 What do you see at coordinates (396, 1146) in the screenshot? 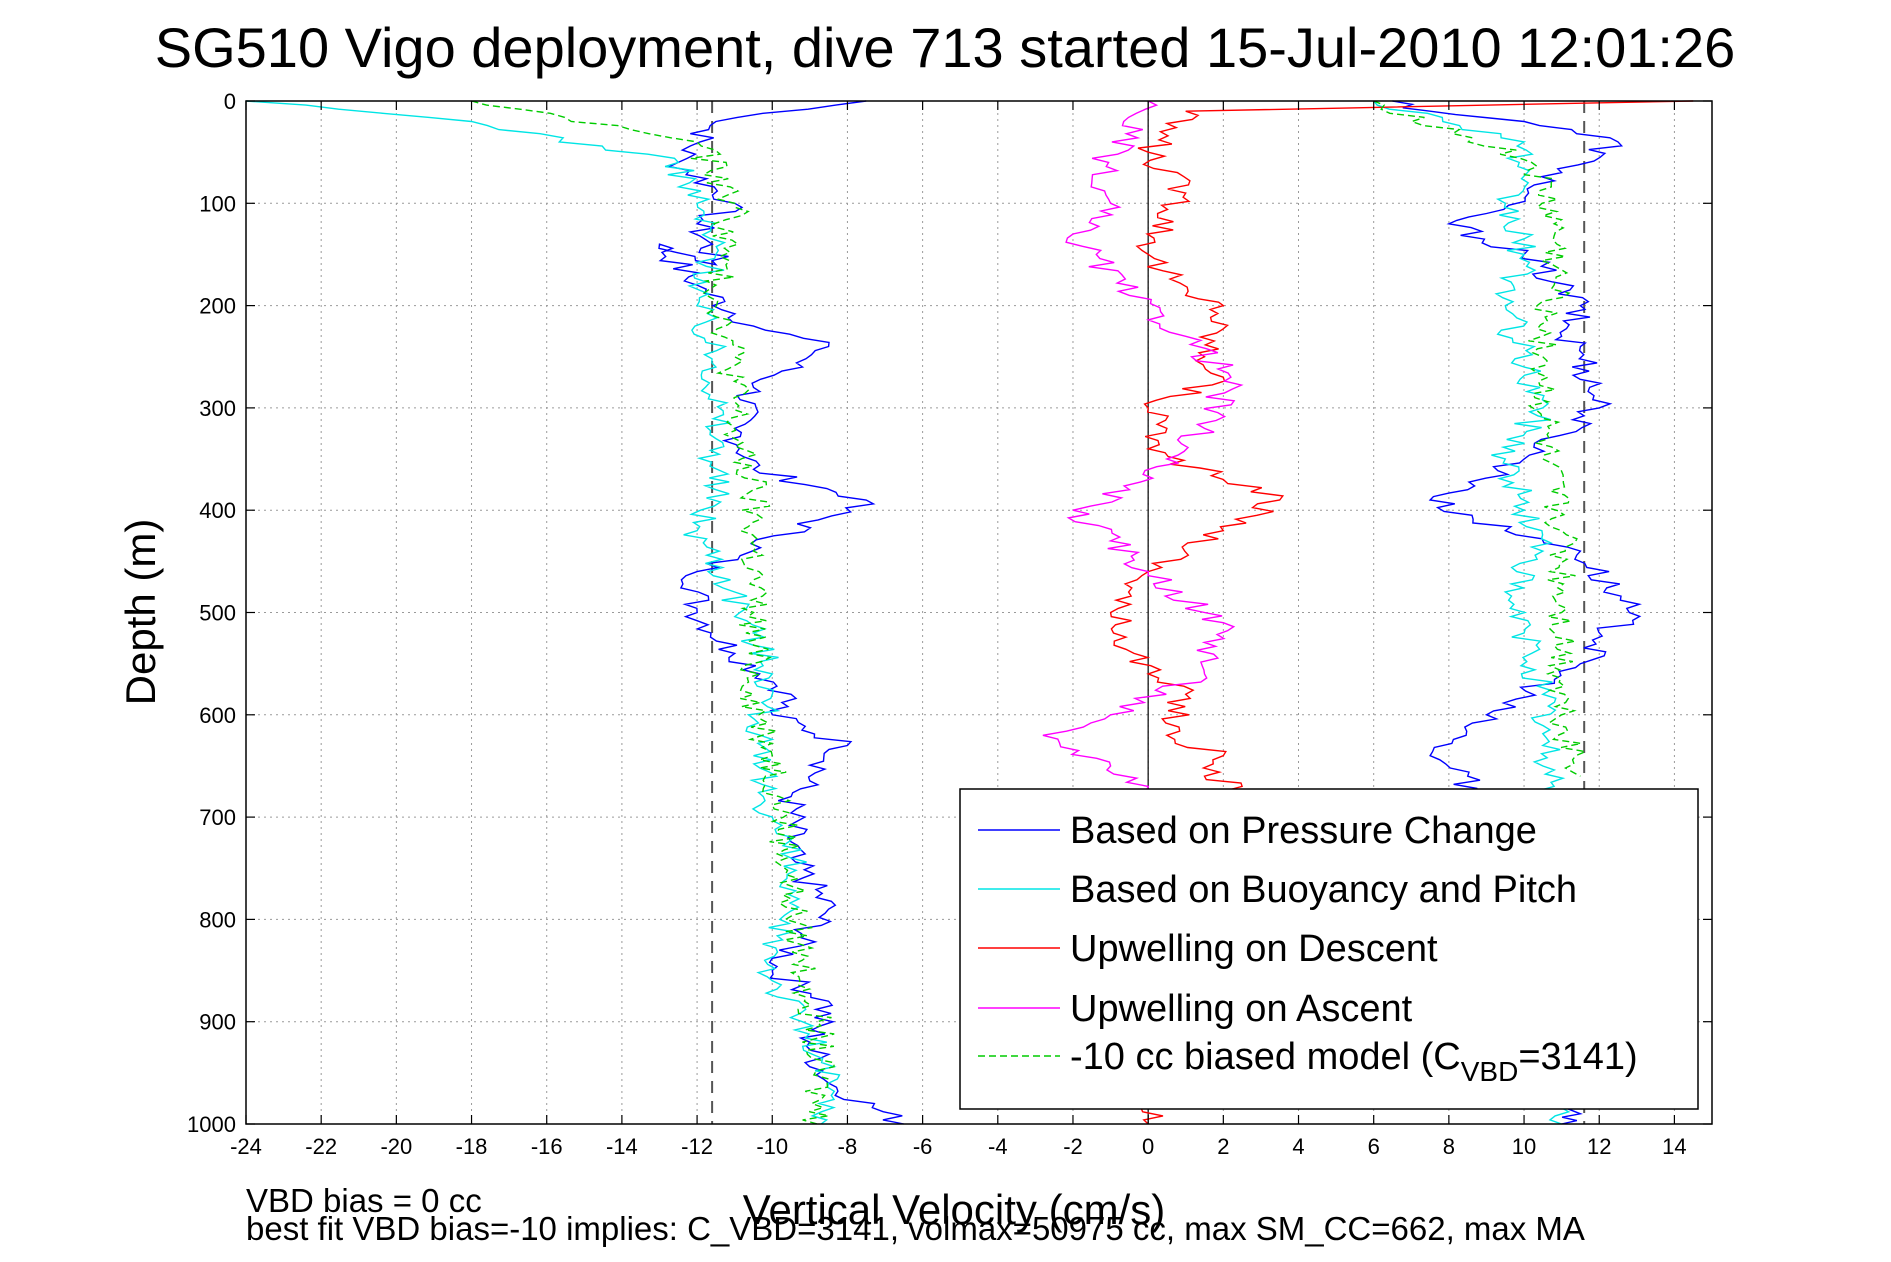
I see `x-tick-label: -20` at bounding box center [396, 1146].